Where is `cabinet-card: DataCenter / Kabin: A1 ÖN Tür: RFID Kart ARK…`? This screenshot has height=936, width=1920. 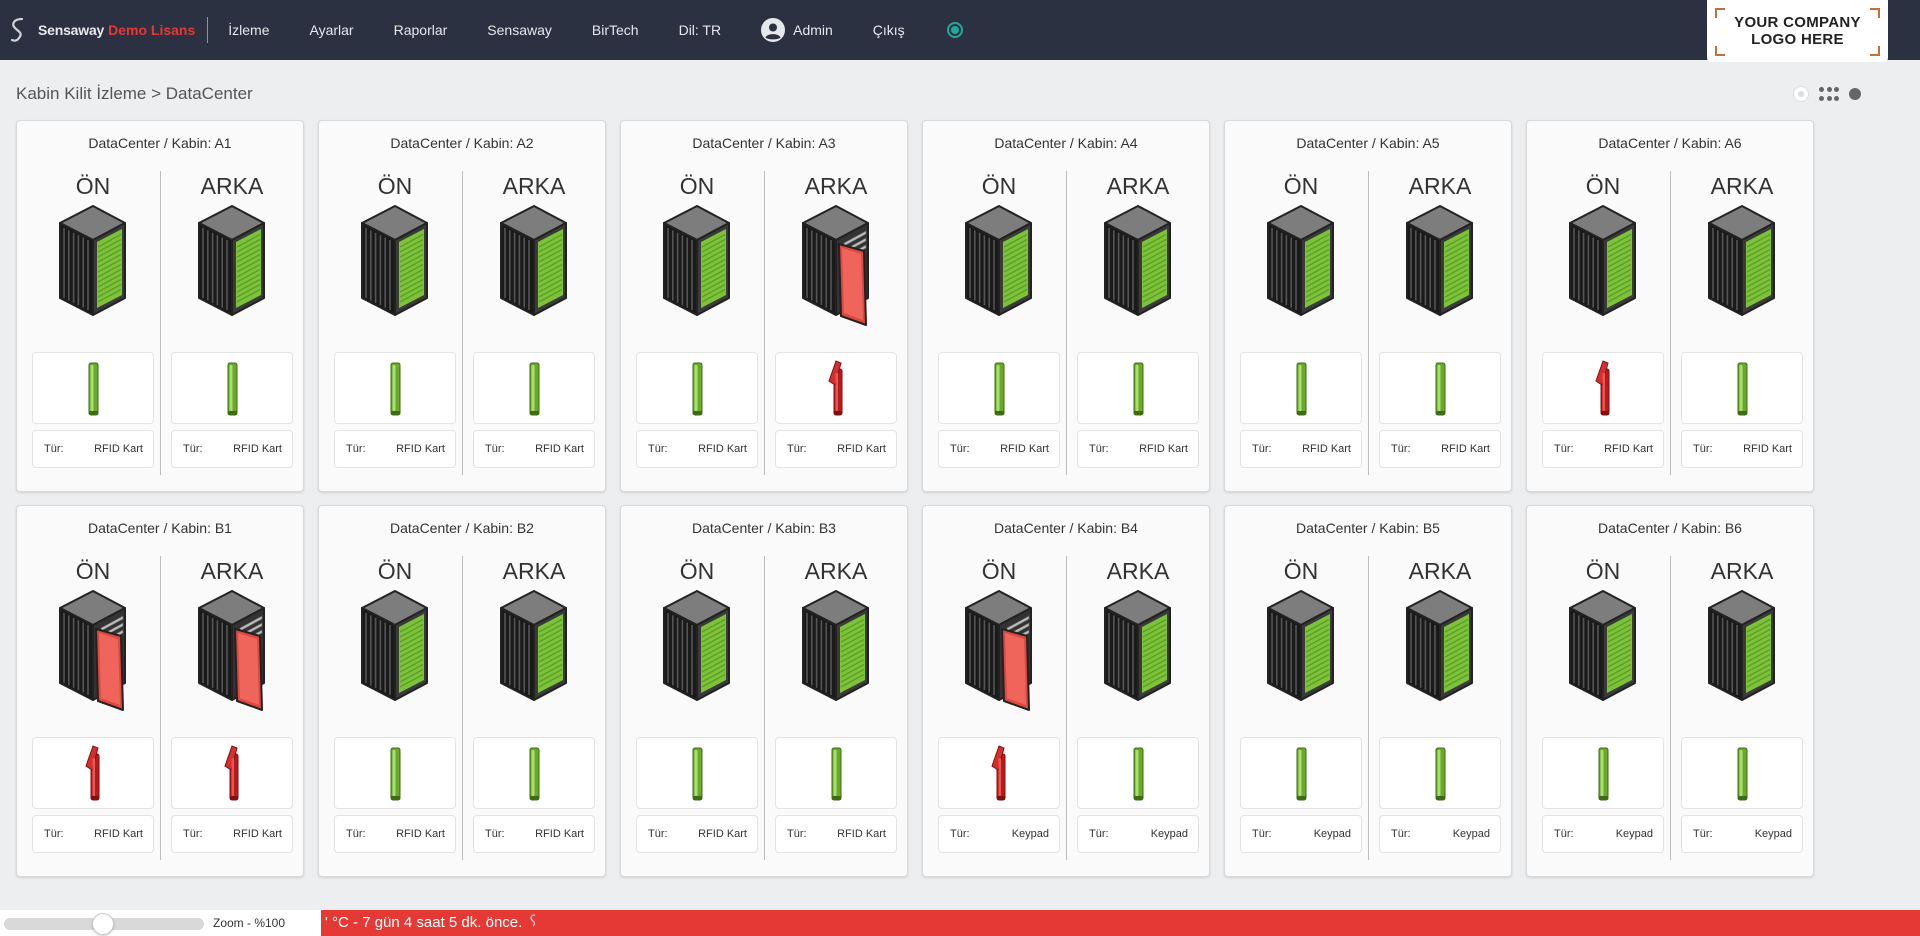 cabinet-card: DataCenter / Kabin: A1 ÖN Tür: RFID Kart ARK… is located at coordinates (160, 306).